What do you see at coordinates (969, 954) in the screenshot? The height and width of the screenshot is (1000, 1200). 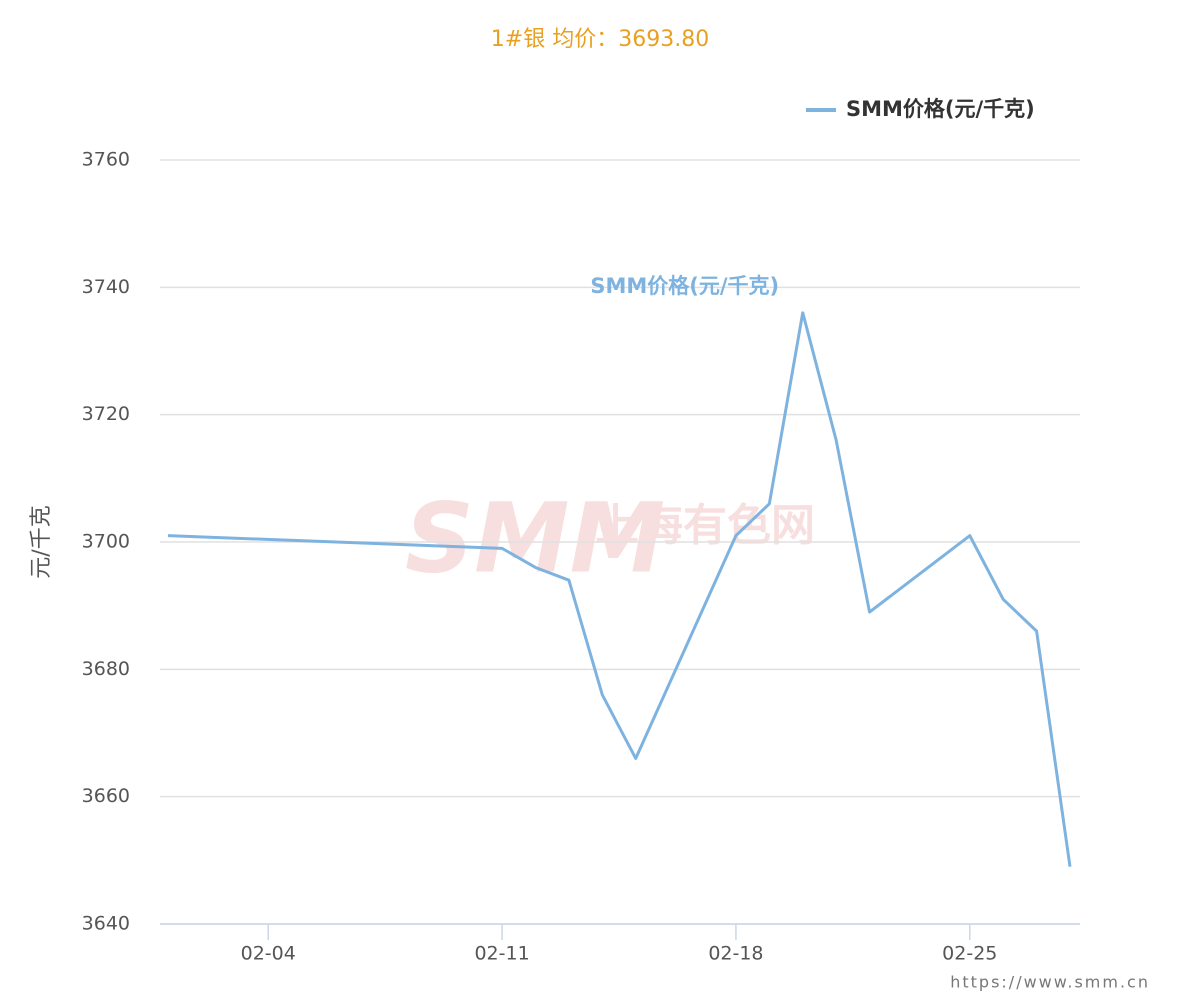 I see `x-tick-label: 02-25` at bounding box center [969, 954].